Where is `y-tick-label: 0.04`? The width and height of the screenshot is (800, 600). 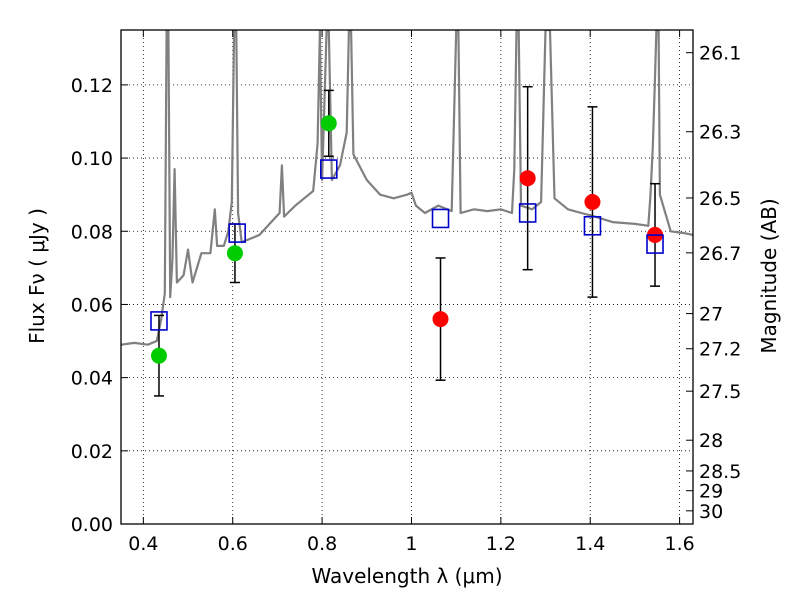 y-tick-label: 0.04 is located at coordinates (92, 379).